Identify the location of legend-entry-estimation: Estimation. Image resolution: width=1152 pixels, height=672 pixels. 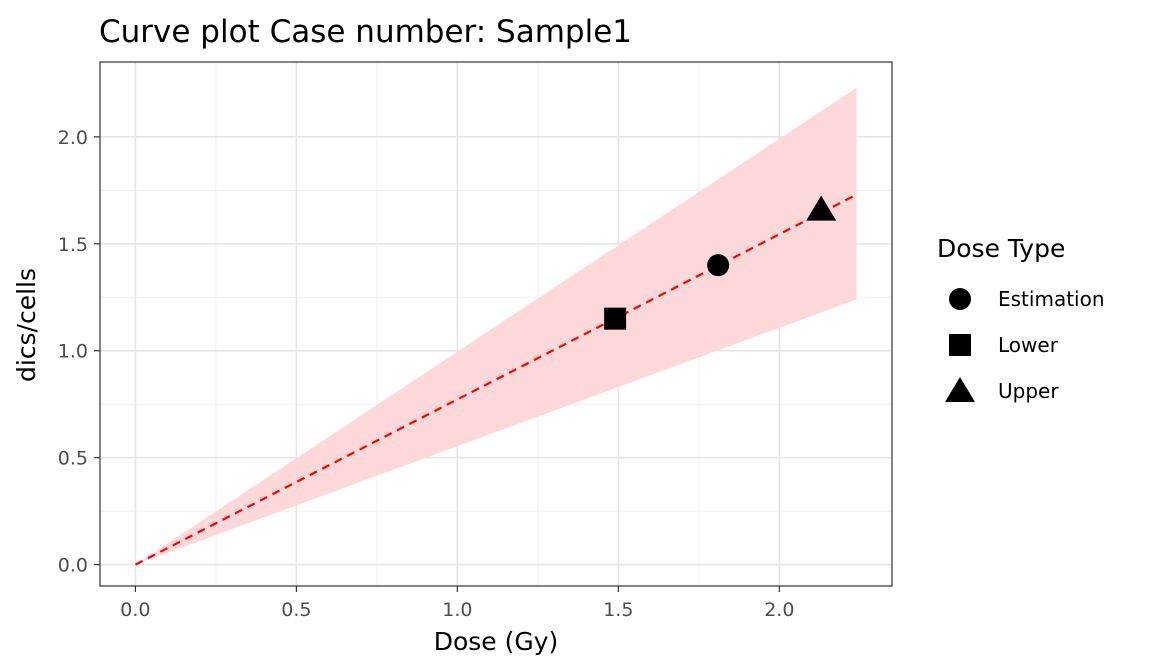
(1027, 299).